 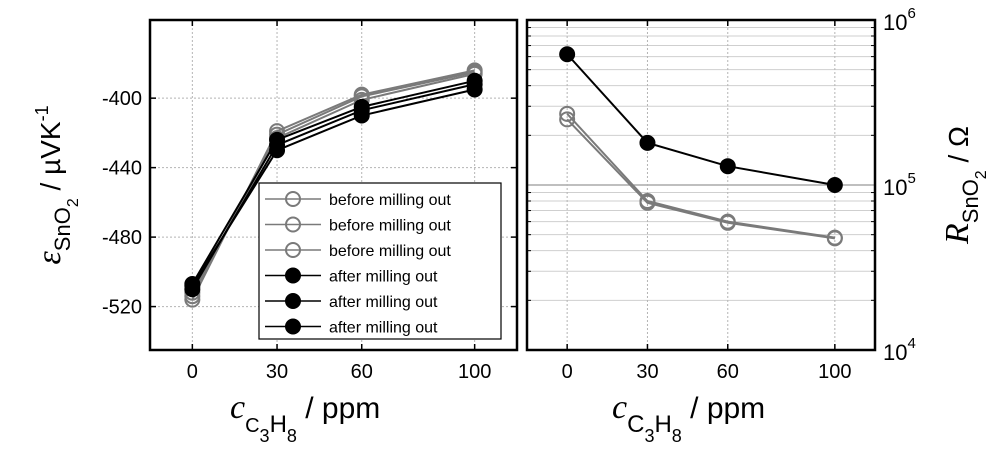 I want to click on y-axis-label-group: RSnO2 / Ω, so click(x=964, y=185).